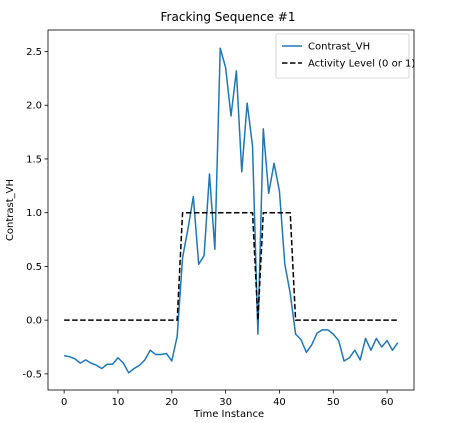 The width and height of the screenshot is (451, 423). What do you see at coordinates (228, 17) in the screenshot?
I see `chart-title: Fracking Sequence #1` at bounding box center [228, 17].